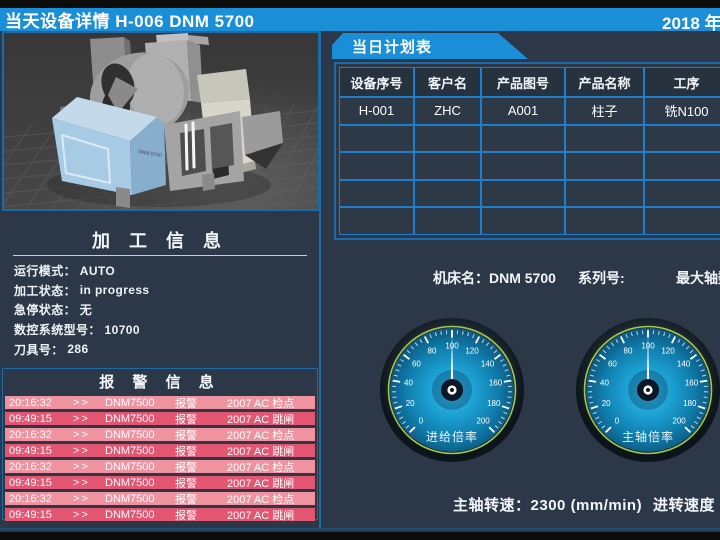 This screenshot has height=540, width=720. What do you see at coordinates (161, 121) in the screenshot?
I see `machine-image-panel: DNM 5700` at bounding box center [161, 121].